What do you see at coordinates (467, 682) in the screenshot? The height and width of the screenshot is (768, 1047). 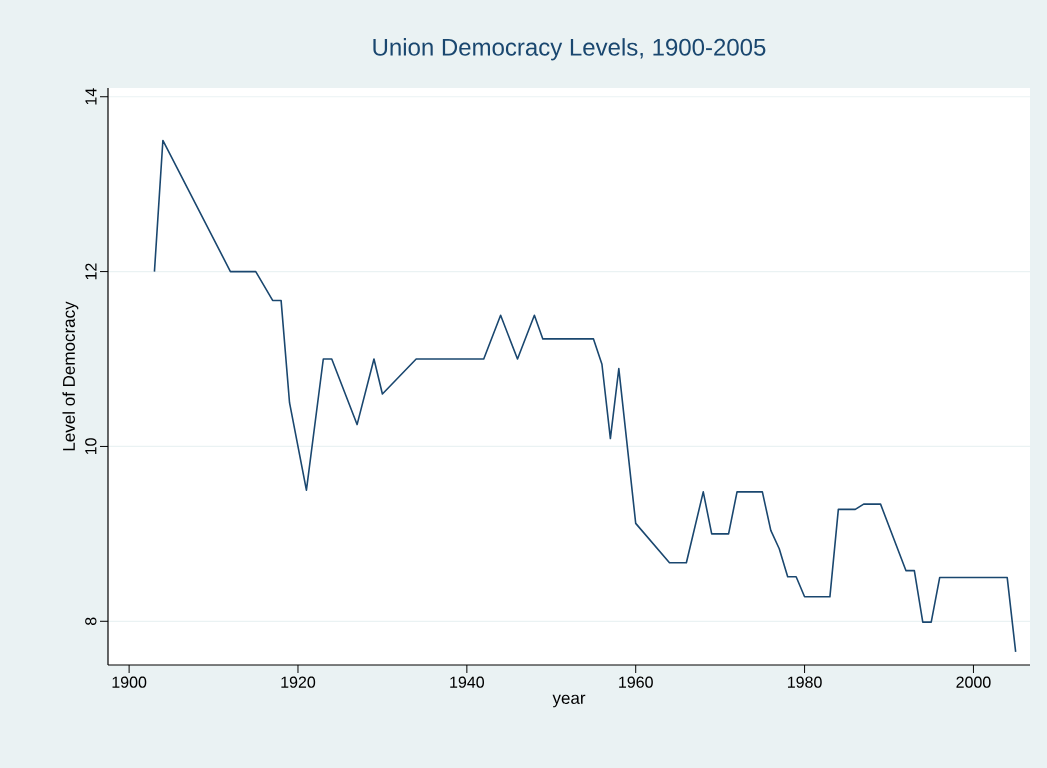 I see `x-tick-label: 1940` at bounding box center [467, 682].